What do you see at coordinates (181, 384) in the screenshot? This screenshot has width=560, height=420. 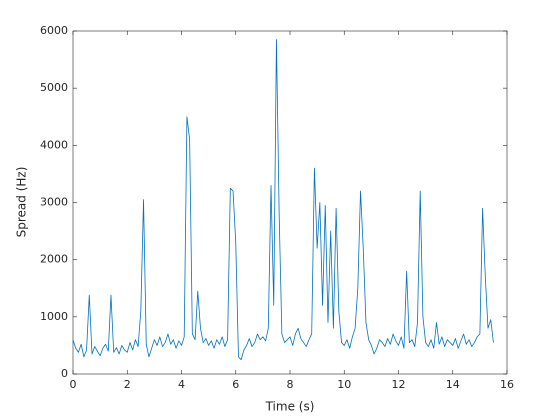 I see `x-tick-label: 4` at bounding box center [181, 384].